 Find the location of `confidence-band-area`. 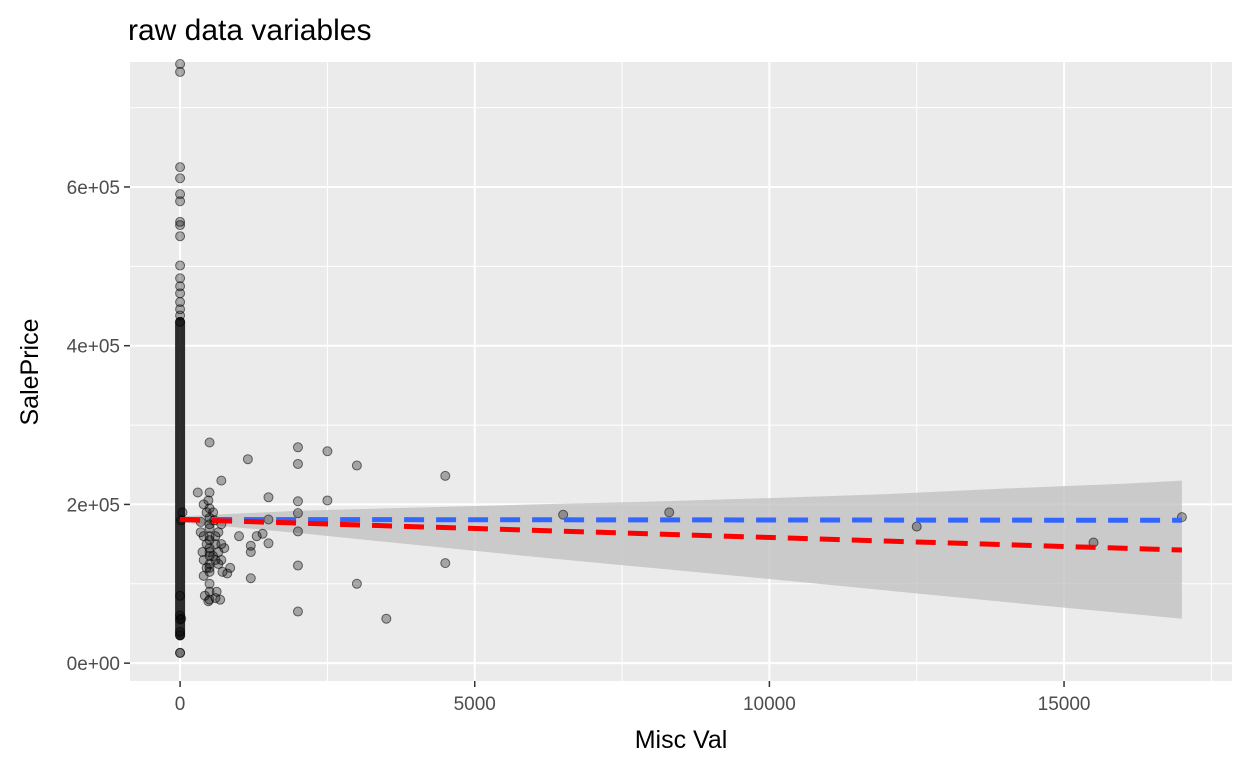

confidence-band-area is located at coordinates (681, 549).